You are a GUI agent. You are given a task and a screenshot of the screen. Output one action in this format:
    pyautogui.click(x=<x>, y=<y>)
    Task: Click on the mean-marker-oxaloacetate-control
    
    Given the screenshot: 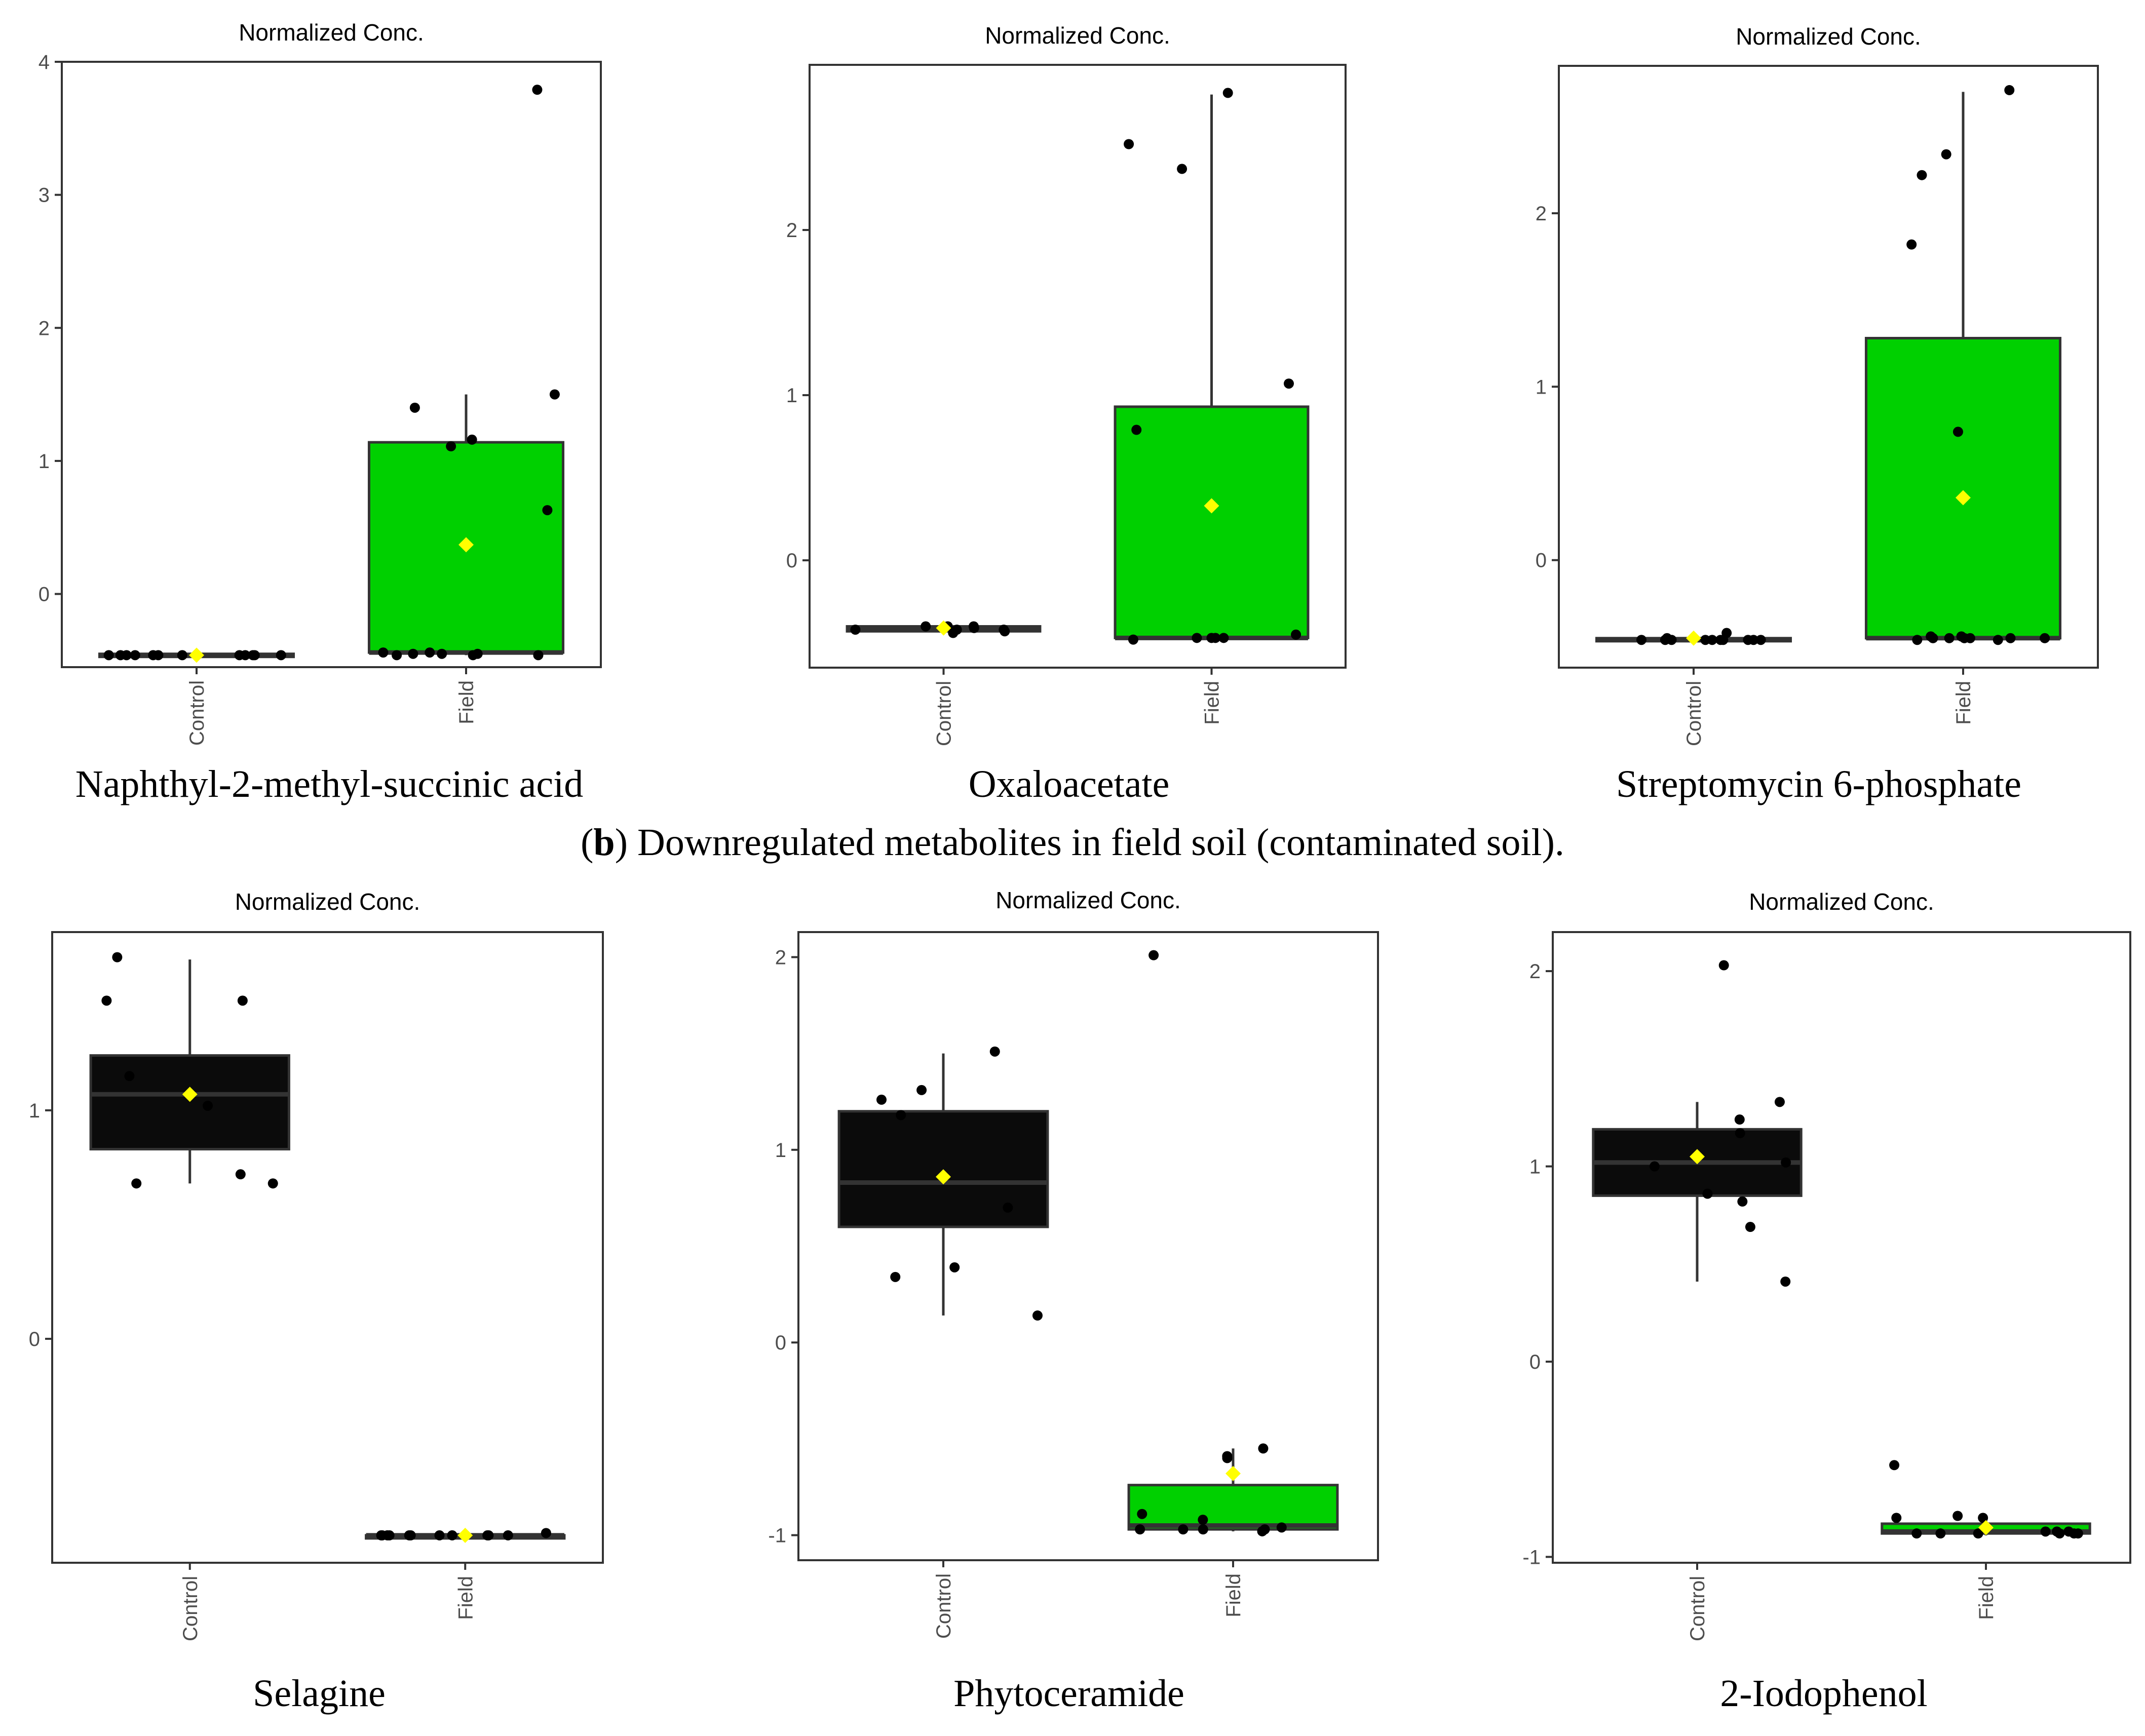 What is the action you would take?
    pyautogui.click(x=943, y=628)
    